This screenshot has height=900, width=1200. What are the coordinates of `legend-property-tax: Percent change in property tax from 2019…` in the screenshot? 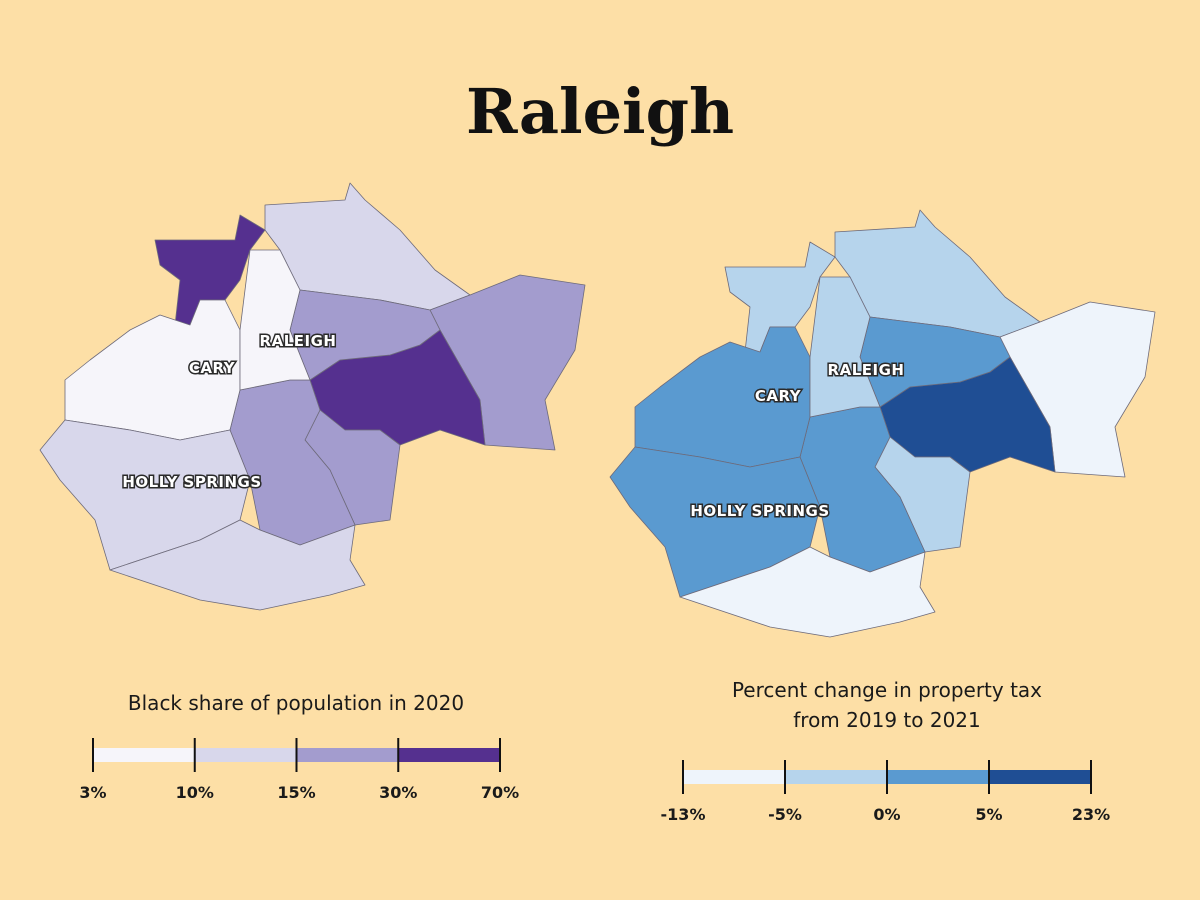 It's located at (886, 751).